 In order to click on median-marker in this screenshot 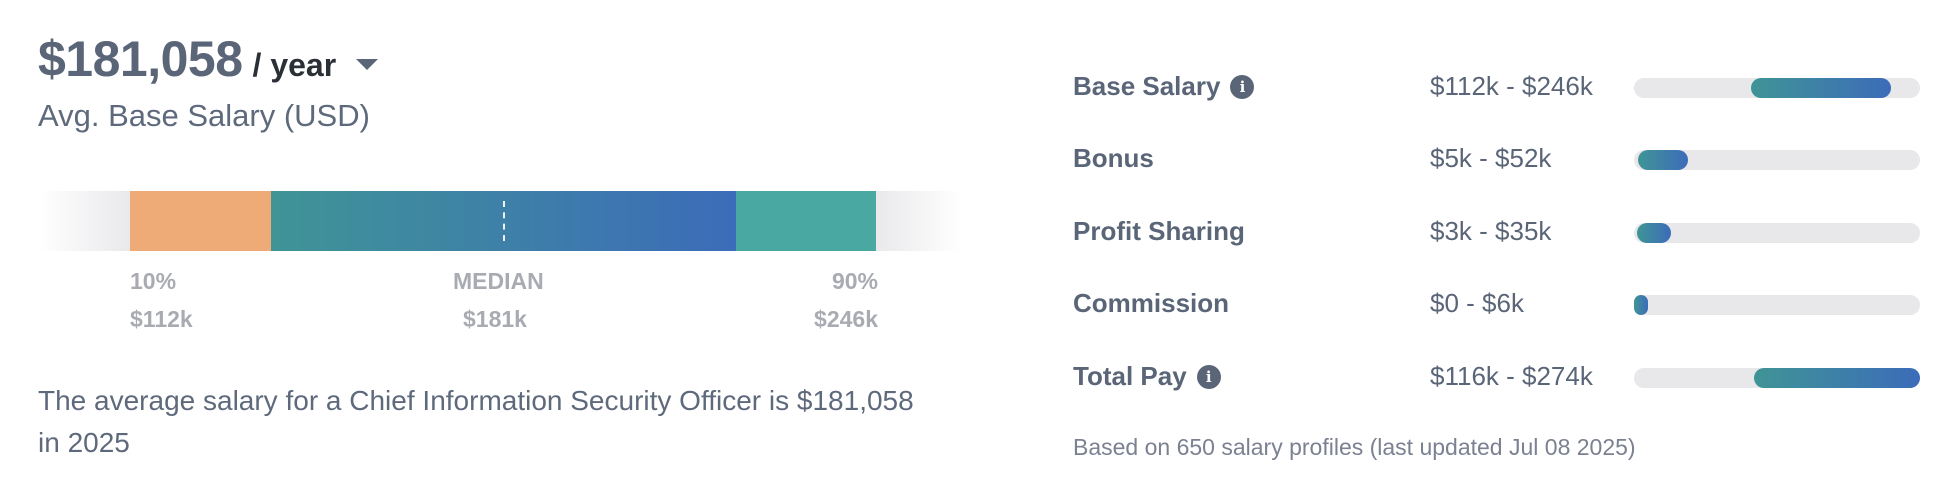, I will do `click(504, 221)`.